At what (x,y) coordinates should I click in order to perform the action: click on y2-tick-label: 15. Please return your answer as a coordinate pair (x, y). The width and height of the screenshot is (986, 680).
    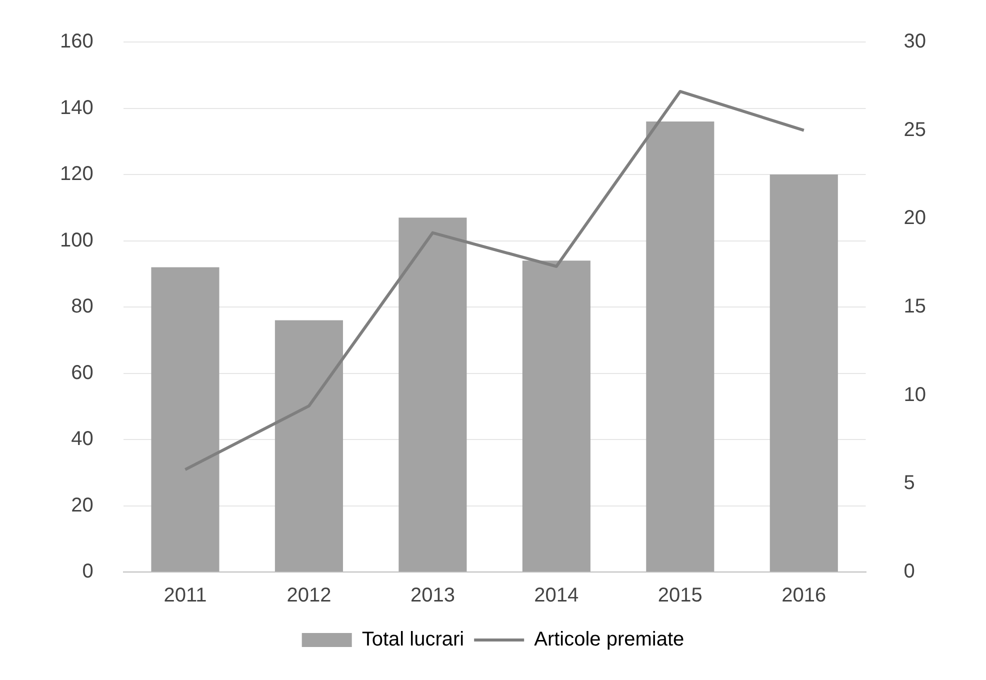
    Looking at the image, I should click on (915, 307).